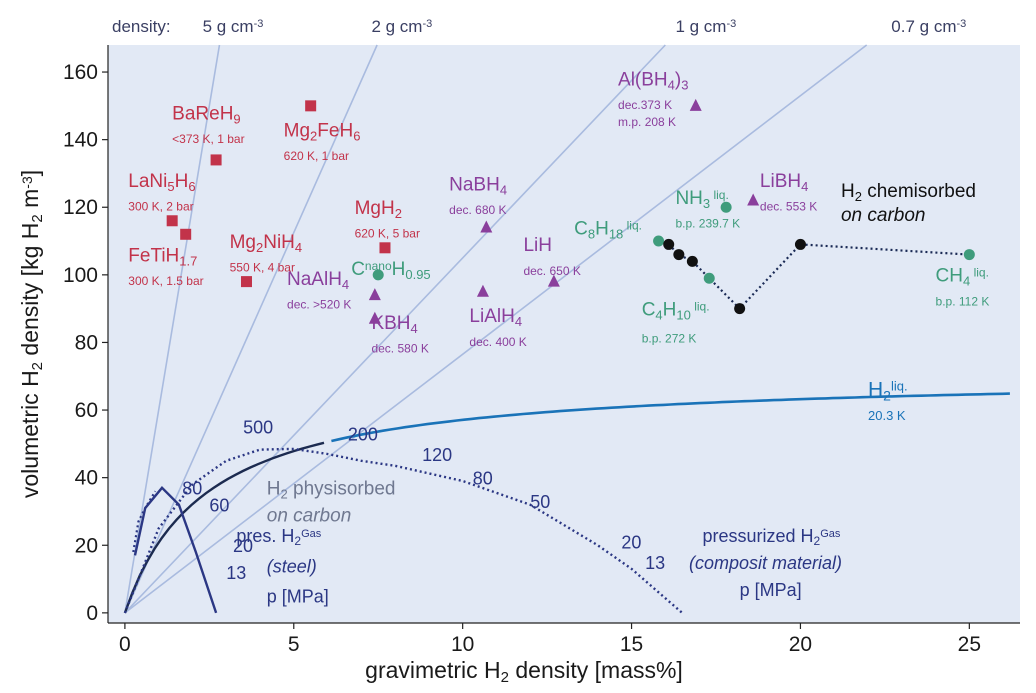  What do you see at coordinates (962, 24) in the screenshot?
I see `density-label-4-superscript: -3` at bounding box center [962, 24].